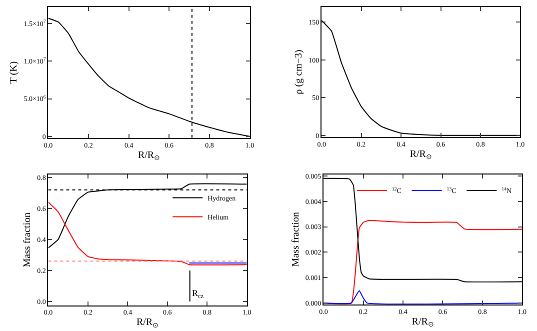 The image size is (537, 331). Describe the element at coordinates (198, 294) in the screenshot. I see `annotation: R$_{cz}$` at that location.